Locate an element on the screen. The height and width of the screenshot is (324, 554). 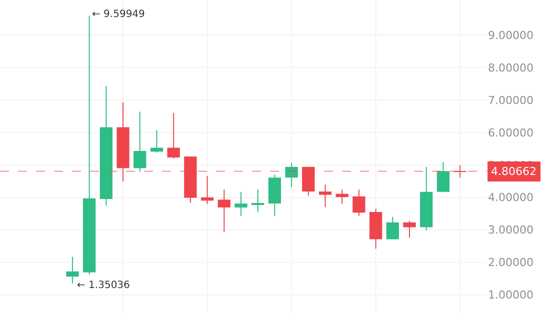
ref-line-label: 4.80662 is located at coordinates (513, 171).